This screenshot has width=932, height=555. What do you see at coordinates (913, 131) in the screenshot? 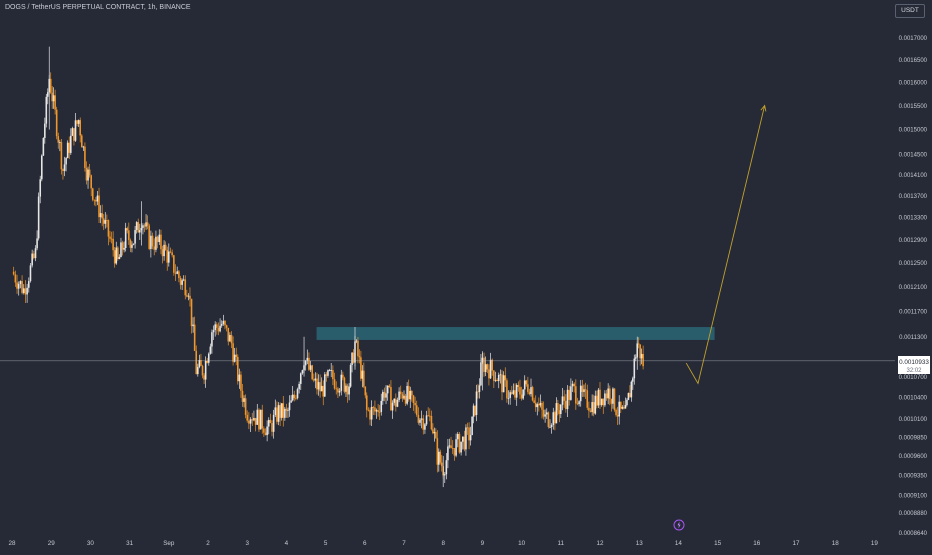
I see `price-tick-label: 0.0015000` at bounding box center [913, 131].